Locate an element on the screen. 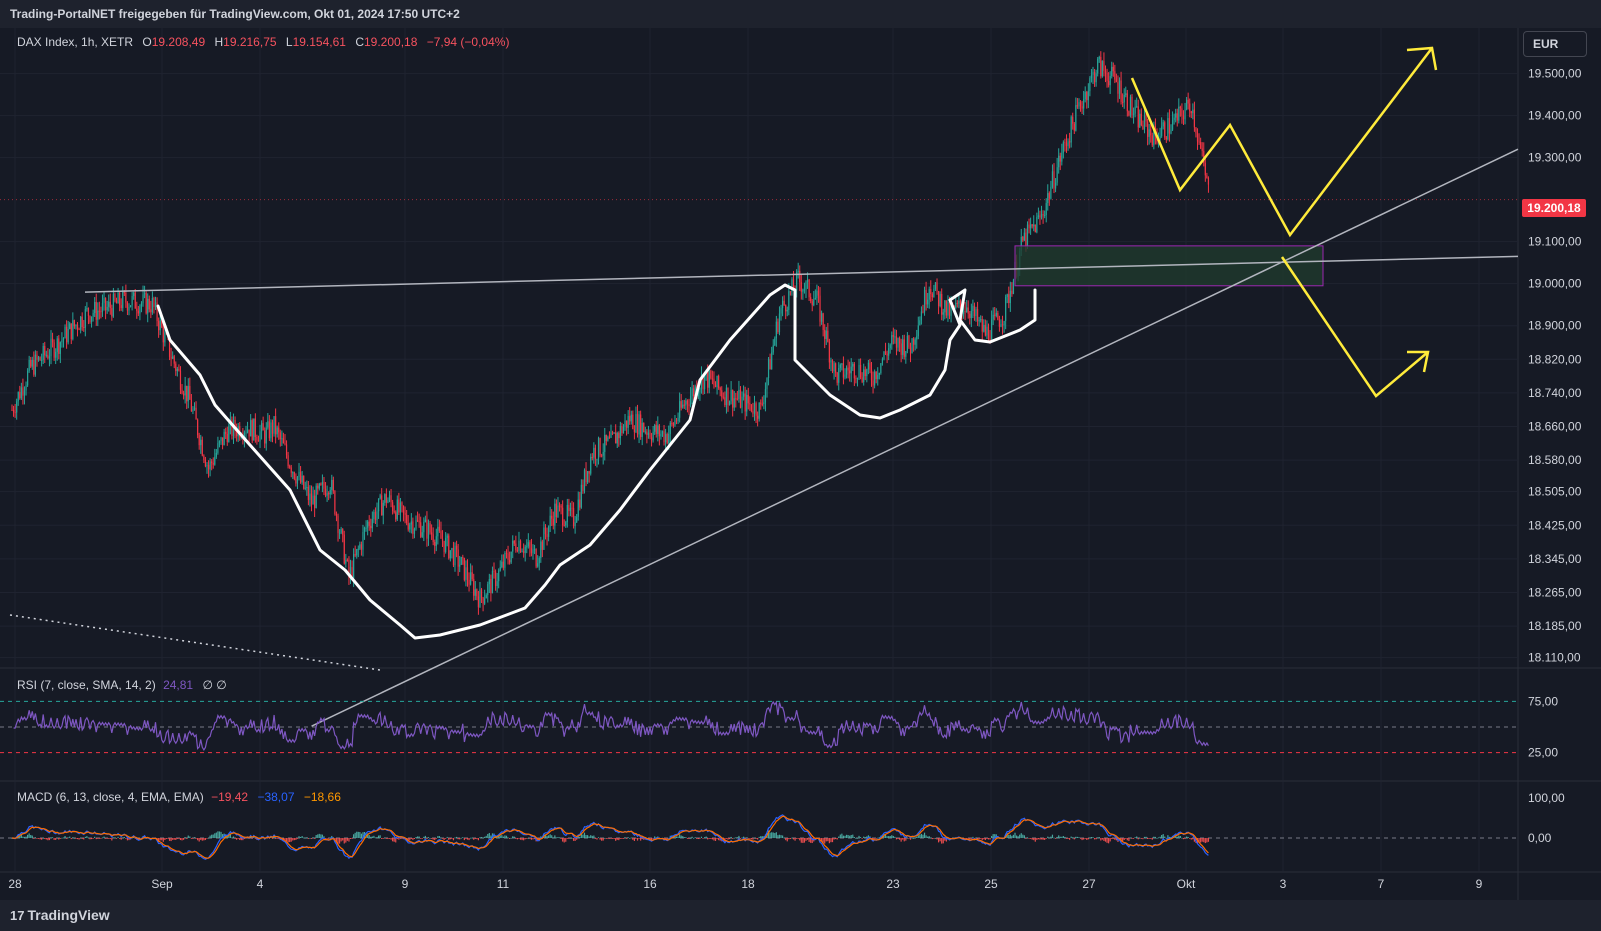 The height and width of the screenshot is (931, 1601). arrow-head-icon is located at coordinates (1422, 58).